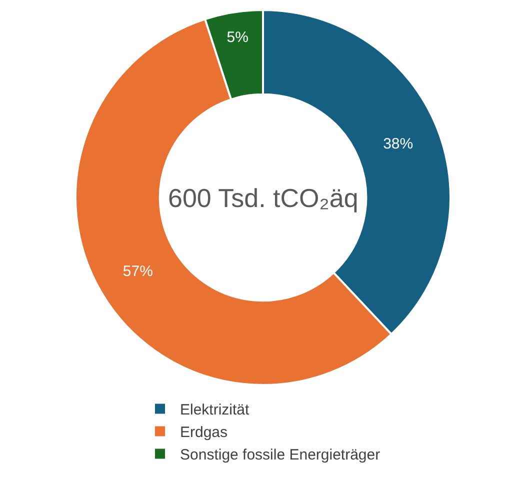 This screenshot has height=480, width=526. What do you see at coordinates (204, 433) in the screenshot?
I see `legend-label: Erdgas` at bounding box center [204, 433].